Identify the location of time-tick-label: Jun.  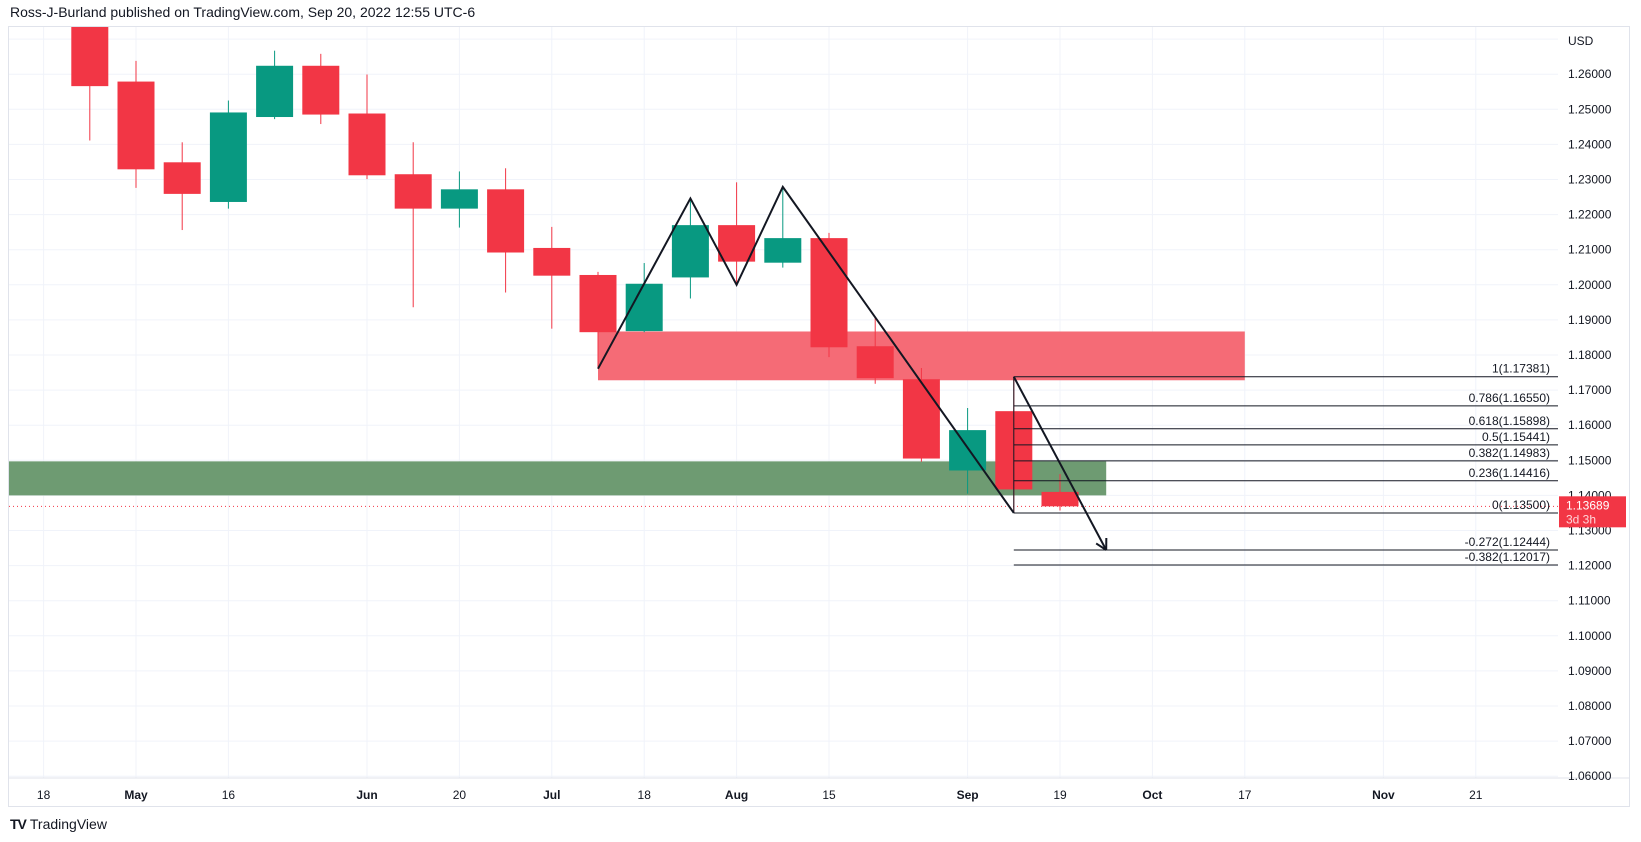
(366, 795).